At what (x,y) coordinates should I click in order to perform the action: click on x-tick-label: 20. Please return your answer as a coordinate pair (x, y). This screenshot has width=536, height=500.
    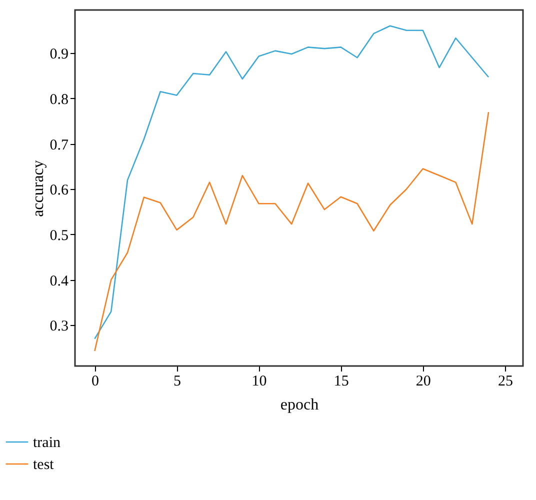
    Looking at the image, I should click on (423, 382).